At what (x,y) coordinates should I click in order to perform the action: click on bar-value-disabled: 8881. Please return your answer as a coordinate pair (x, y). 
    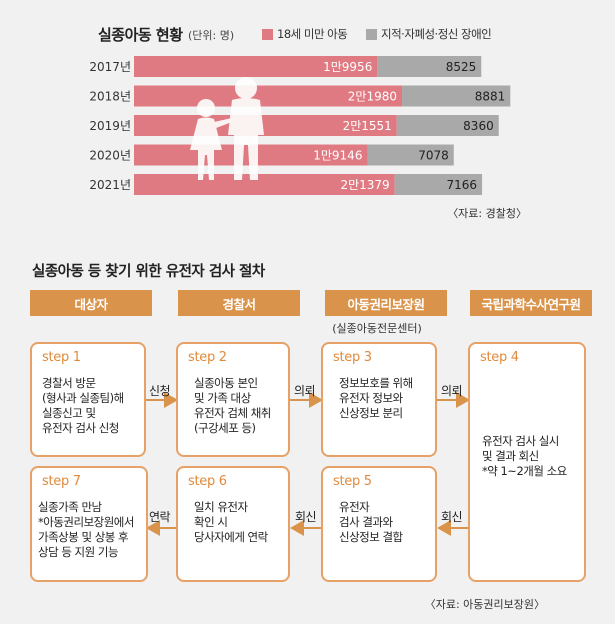
    Looking at the image, I should click on (490, 97).